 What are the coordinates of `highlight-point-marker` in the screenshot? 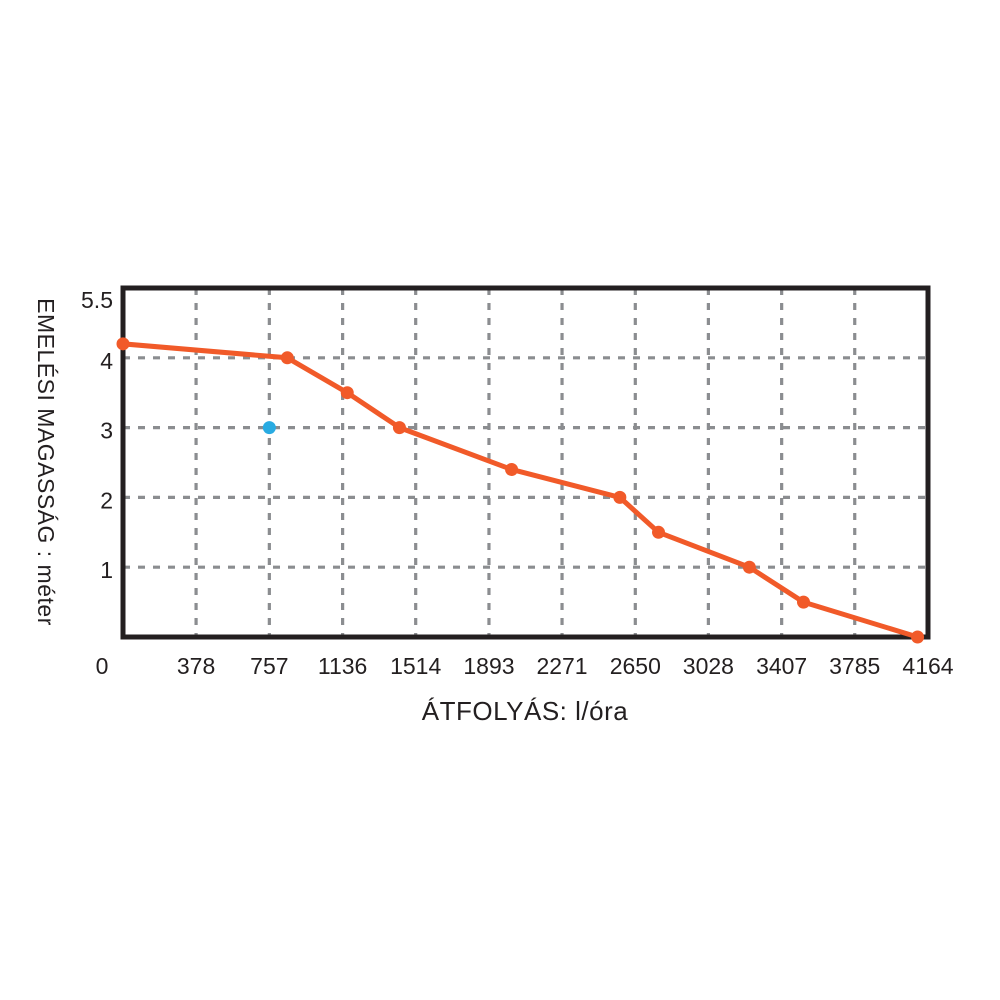 It's located at (269, 428).